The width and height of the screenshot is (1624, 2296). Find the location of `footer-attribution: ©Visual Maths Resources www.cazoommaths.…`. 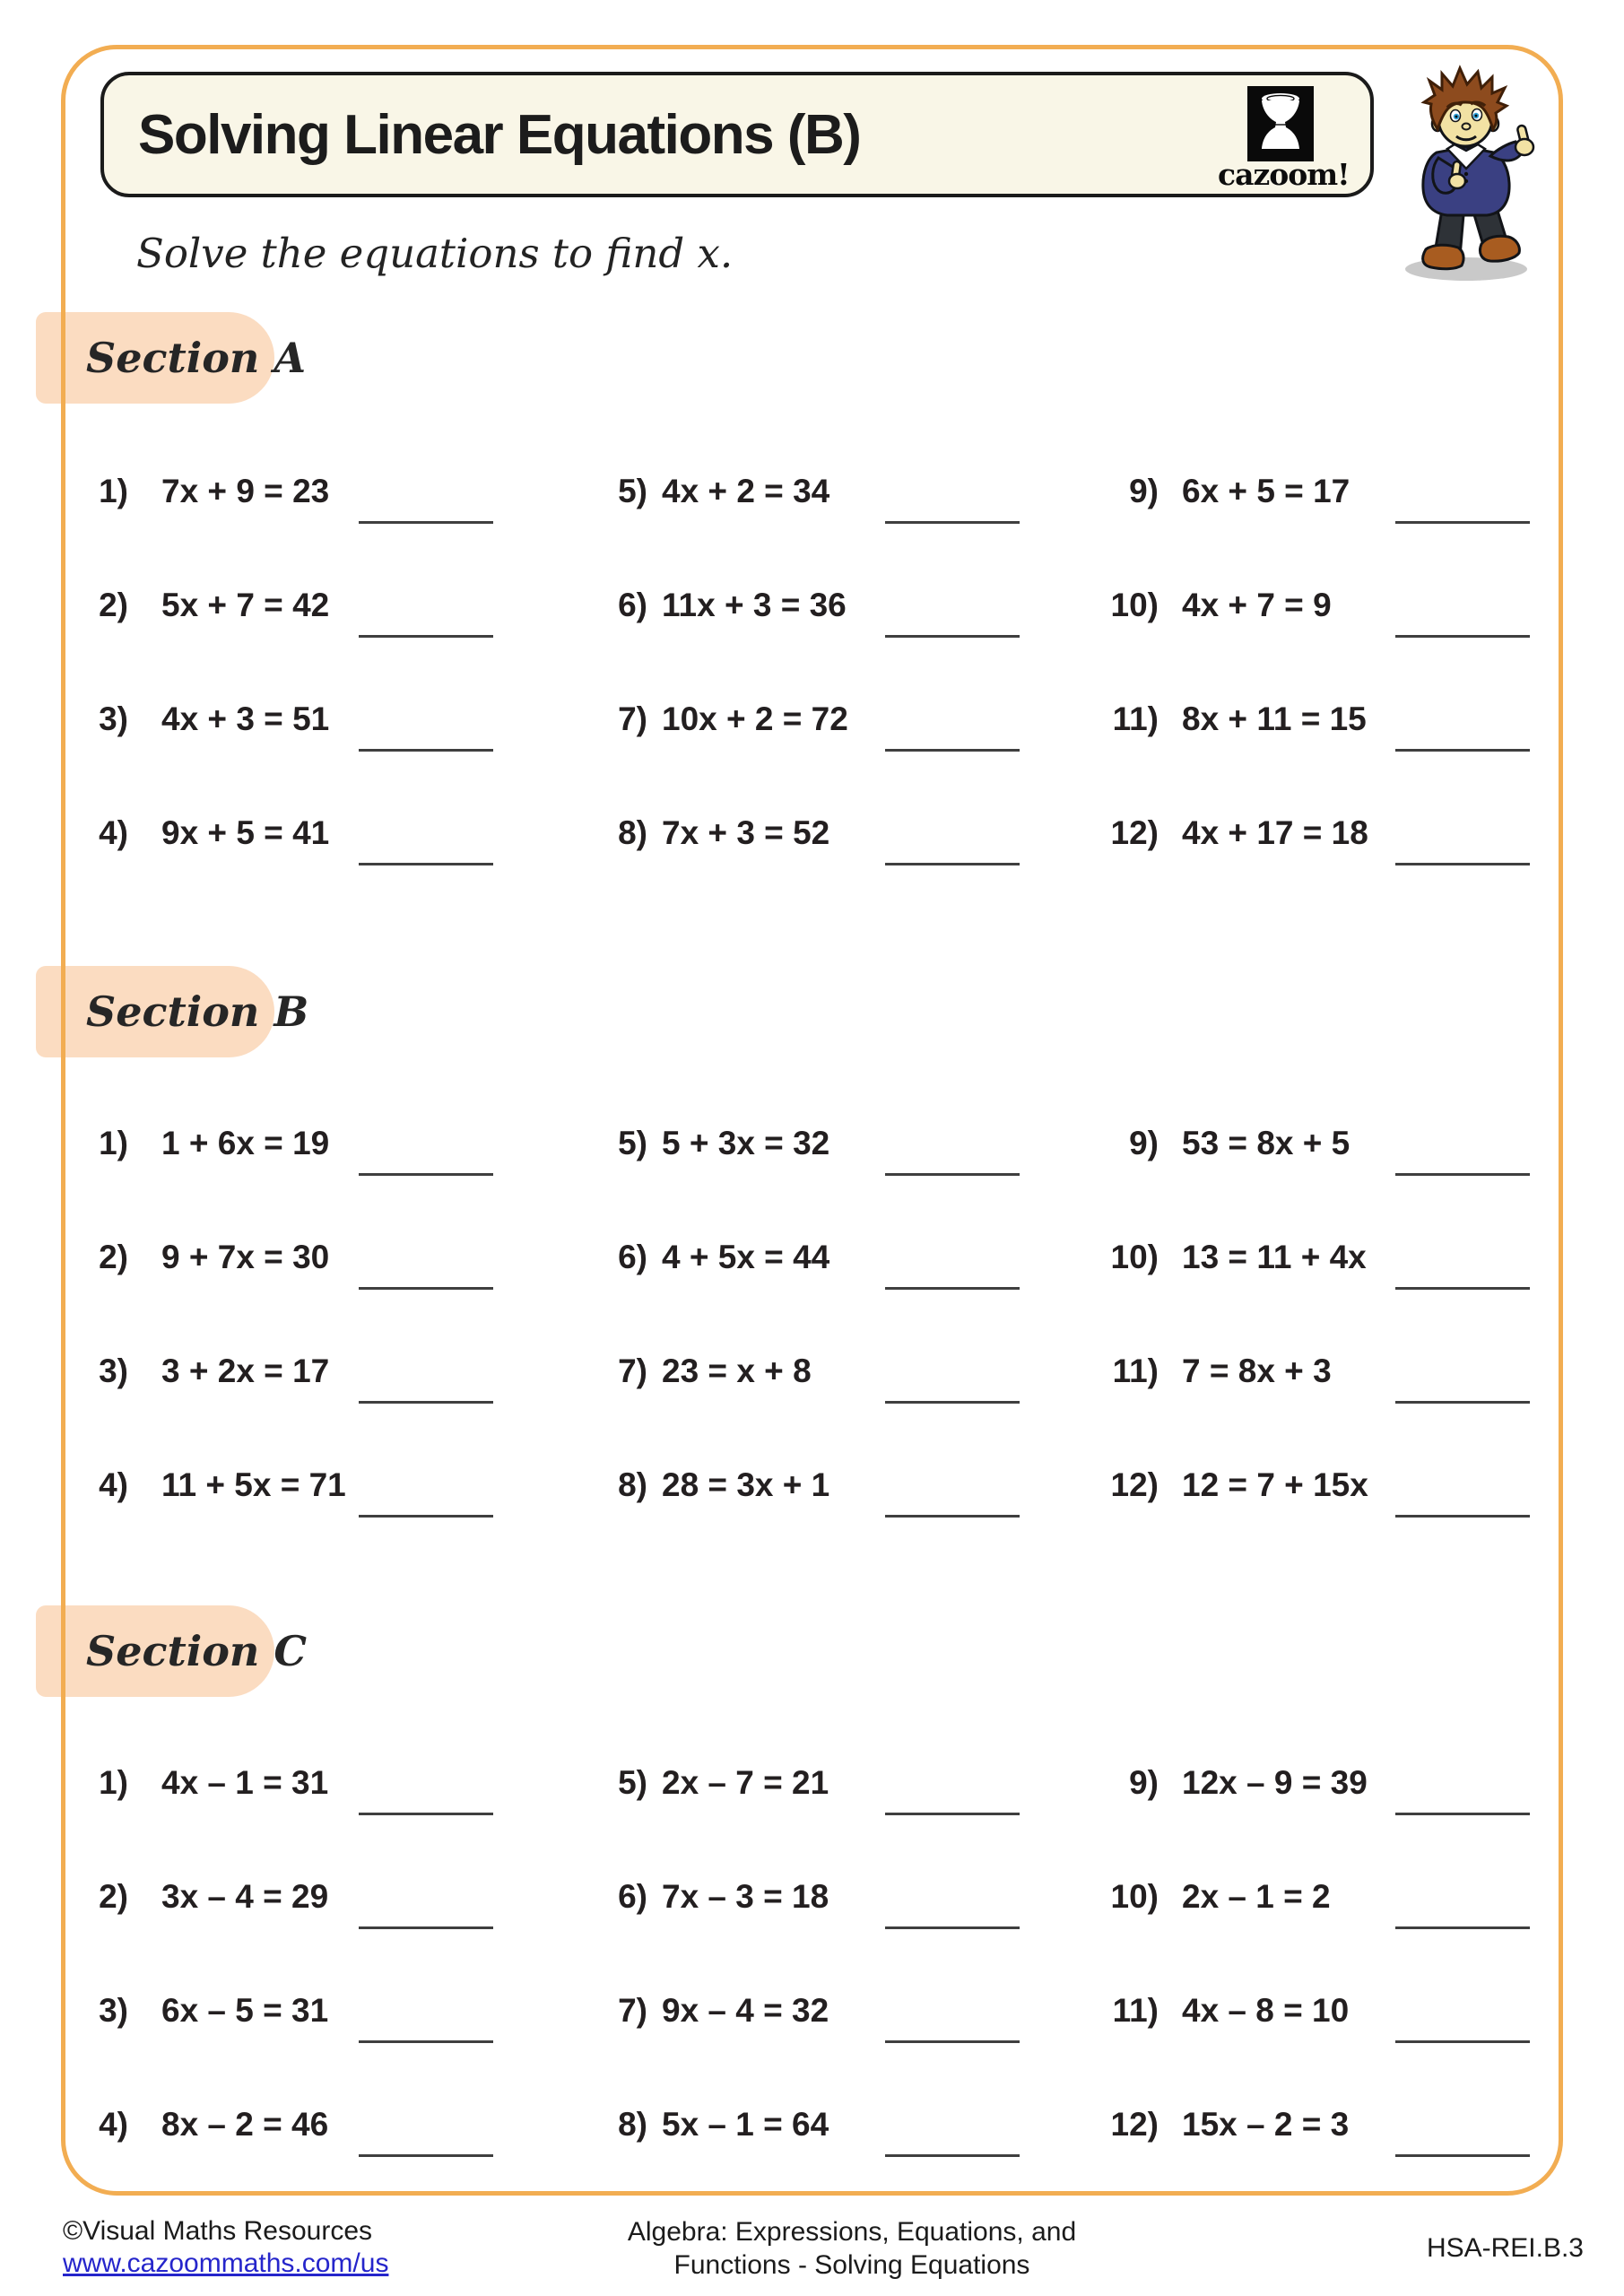

footer-attribution: ©Visual Maths Resources www.cazoommaths.… is located at coordinates (225, 2247).